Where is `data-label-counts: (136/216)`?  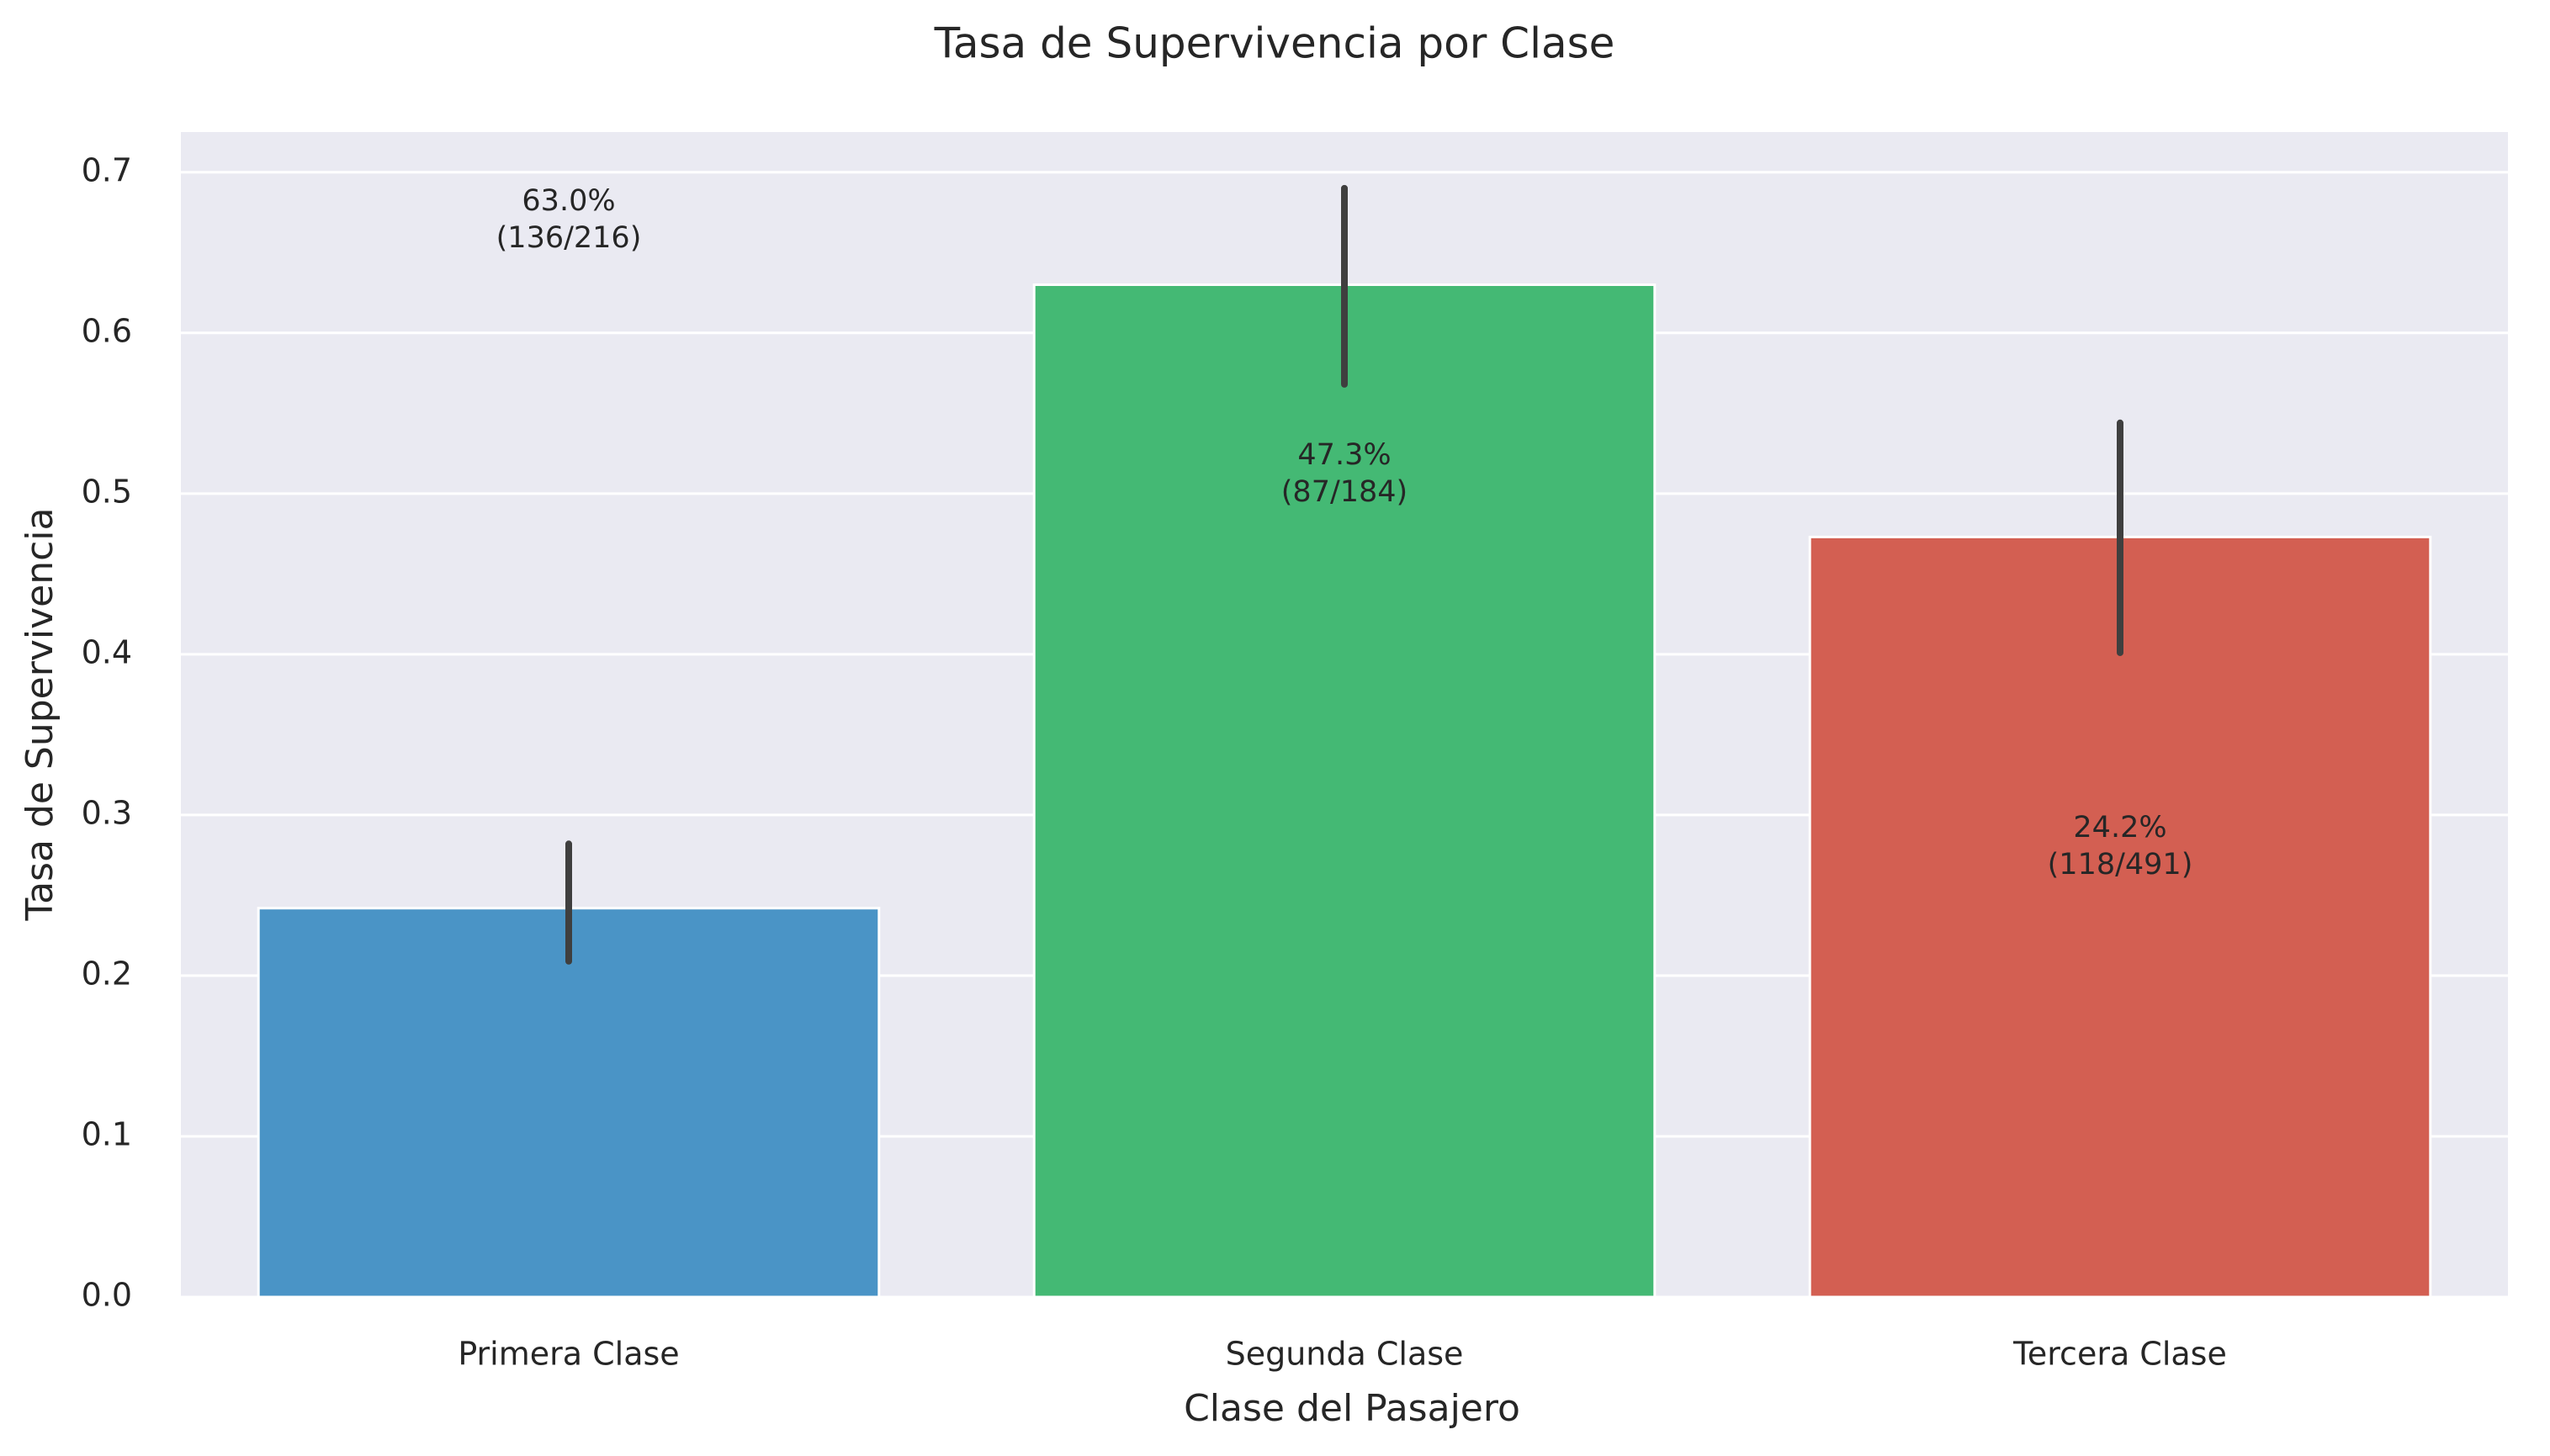
data-label-counts: (136/216) is located at coordinates (569, 238).